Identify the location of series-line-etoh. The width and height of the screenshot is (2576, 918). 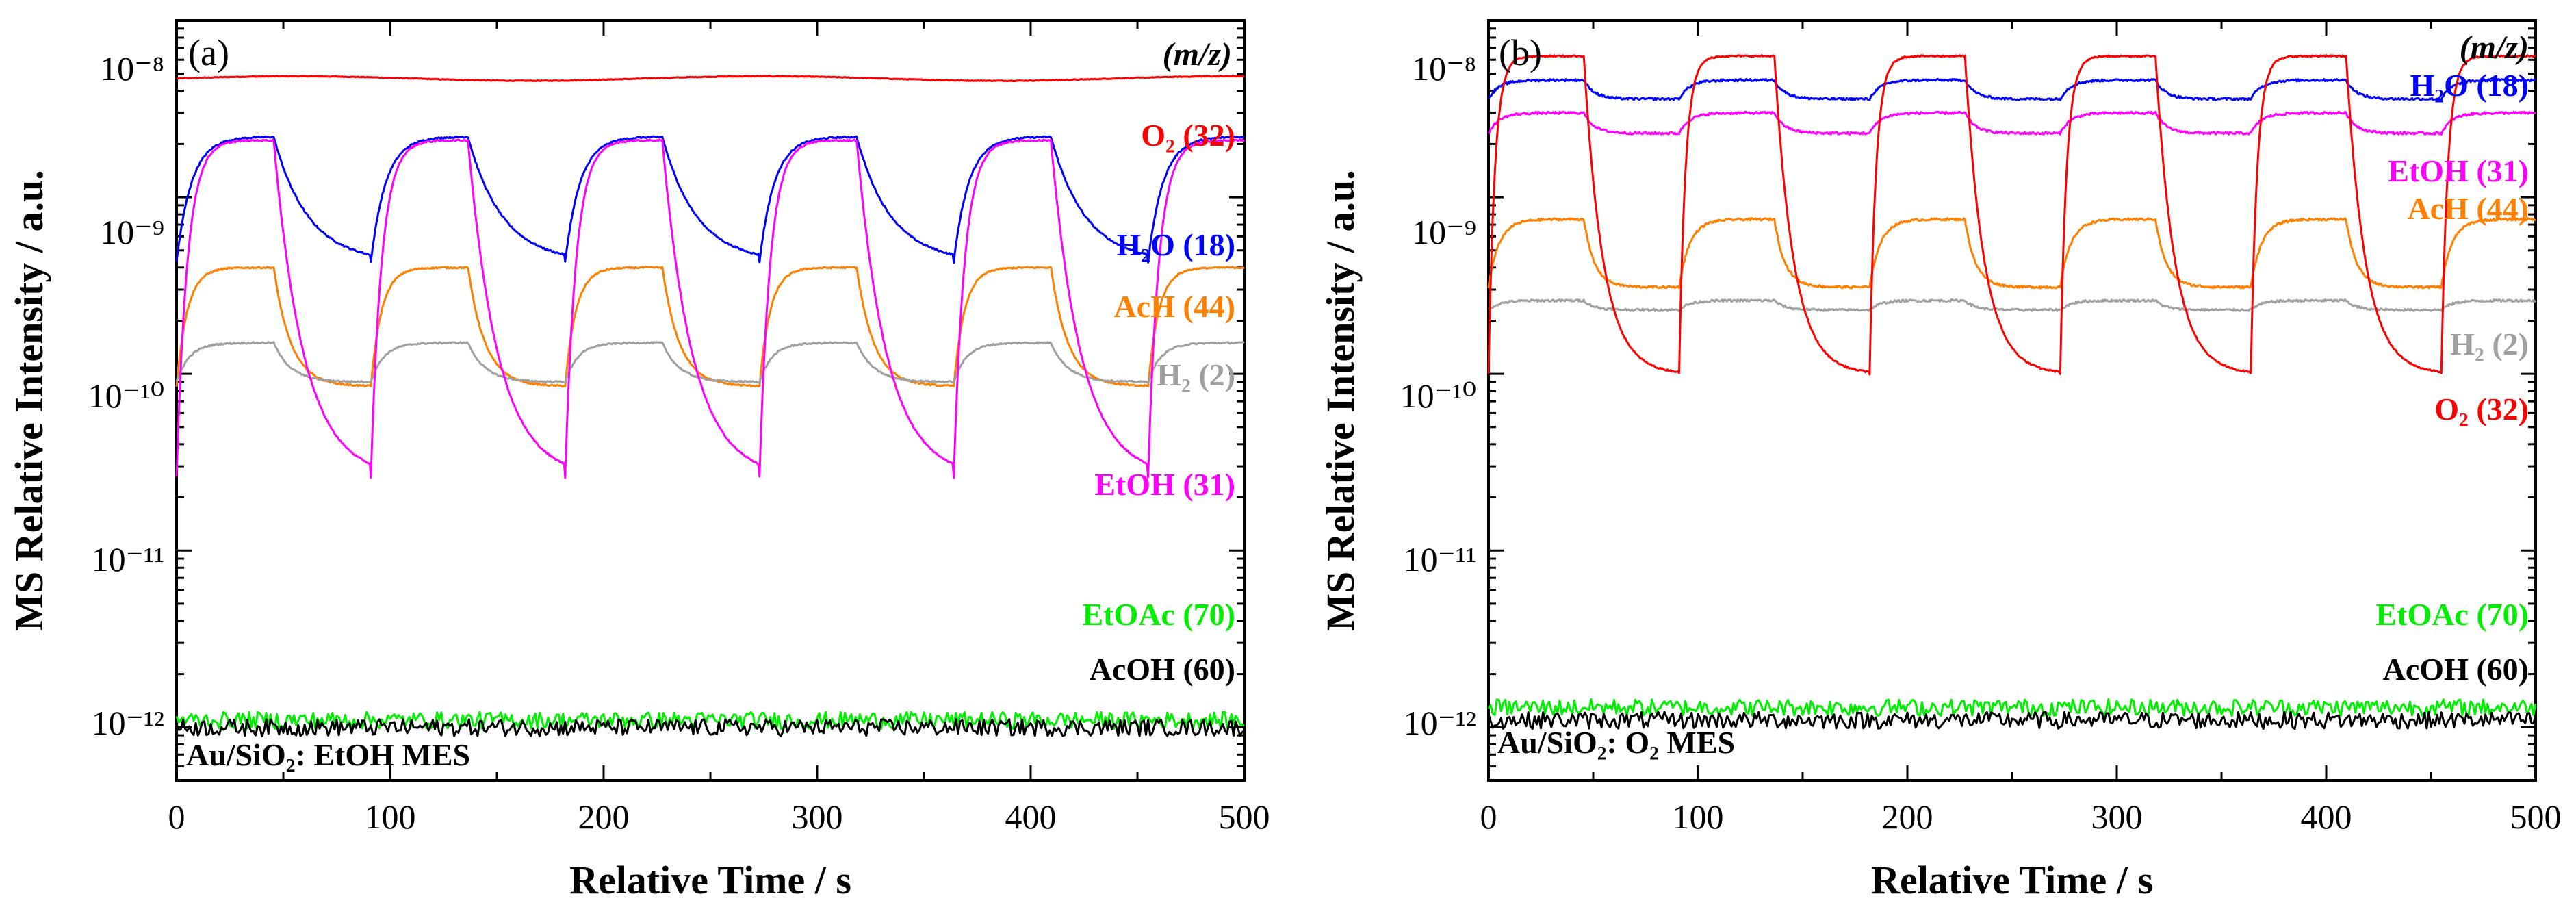
(2011, 123).